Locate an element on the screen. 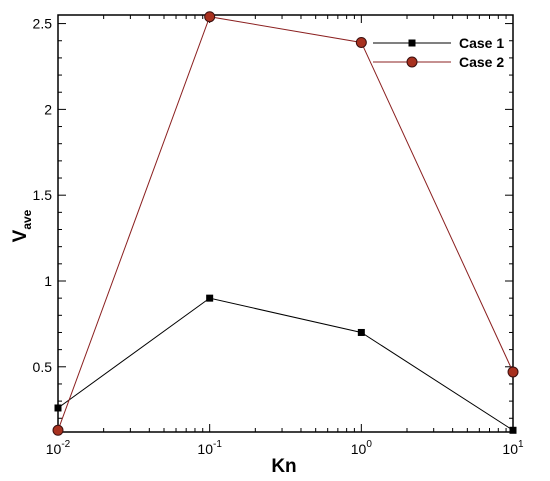 The image size is (550, 481). y-tick-label: 1 is located at coordinates (48, 281).